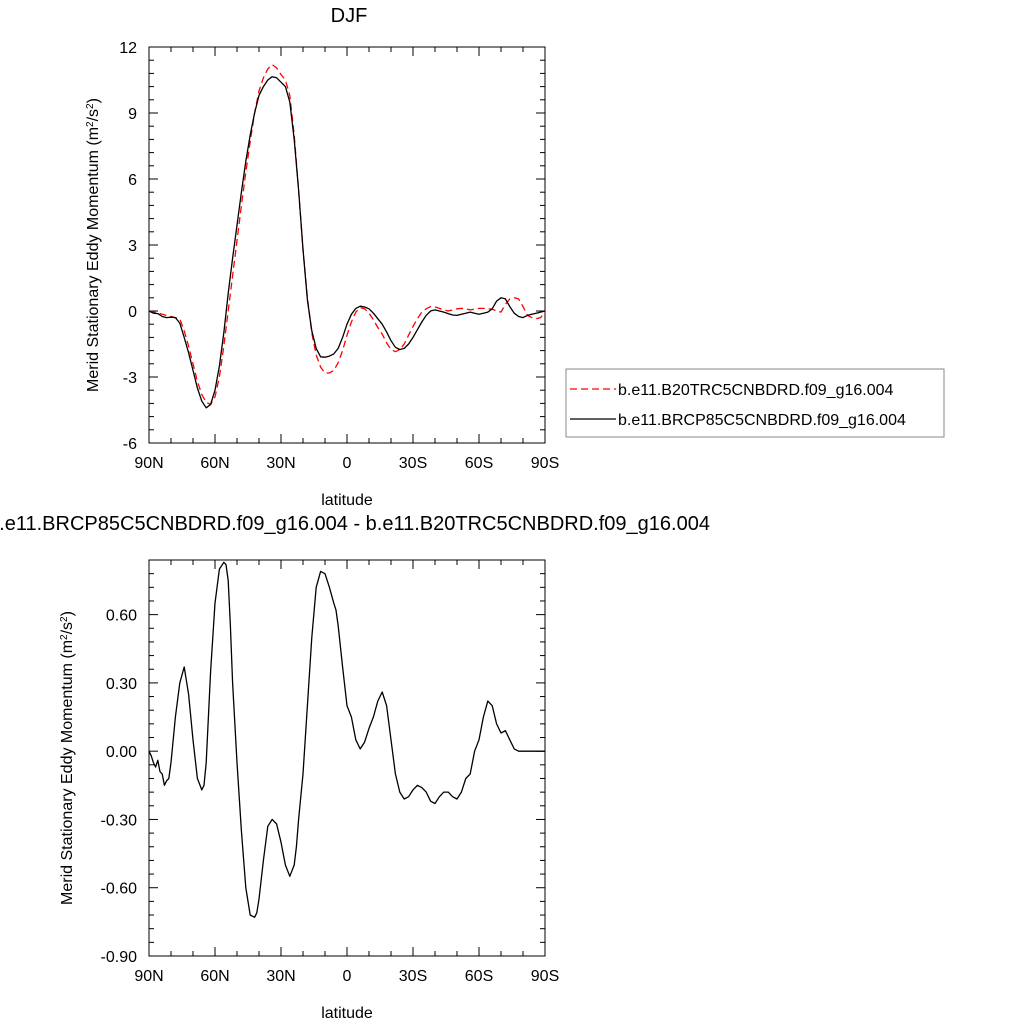  What do you see at coordinates (68, 758) in the screenshot?
I see `bottom-y-axis-label: Merid Stationary Eddy Momentum (m2/s2)` at bounding box center [68, 758].